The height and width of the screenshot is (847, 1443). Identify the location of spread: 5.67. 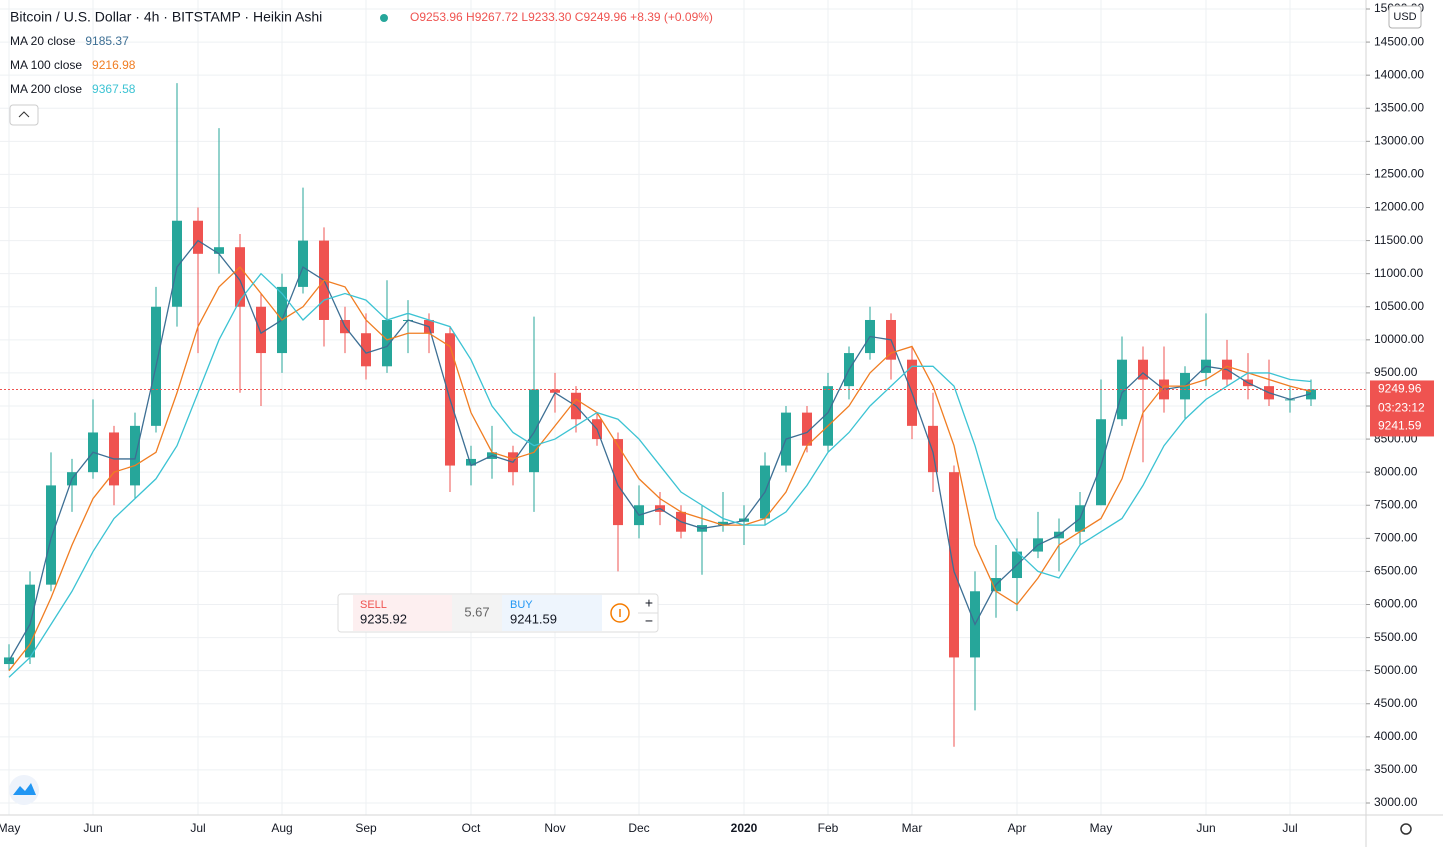
(476, 611).